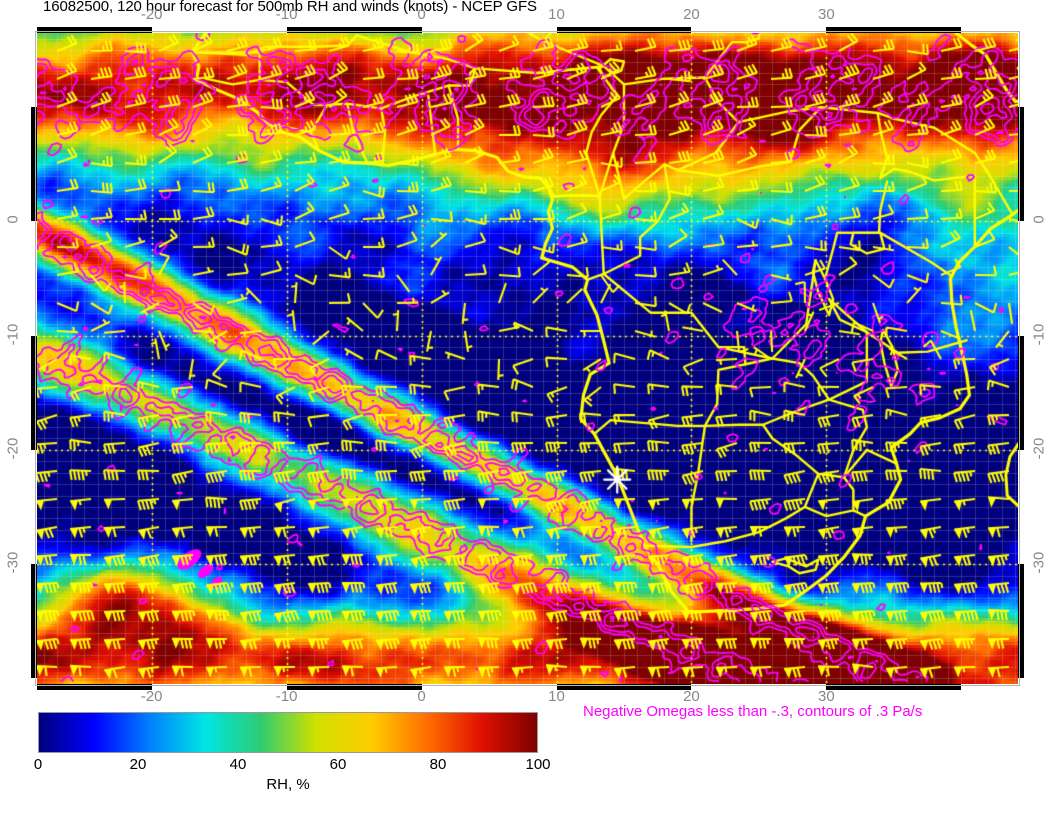  What do you see at coordinates (151, 14) in the screenshot?
I see `x-tick-top-0: -20` at bounding box center [151, 14].